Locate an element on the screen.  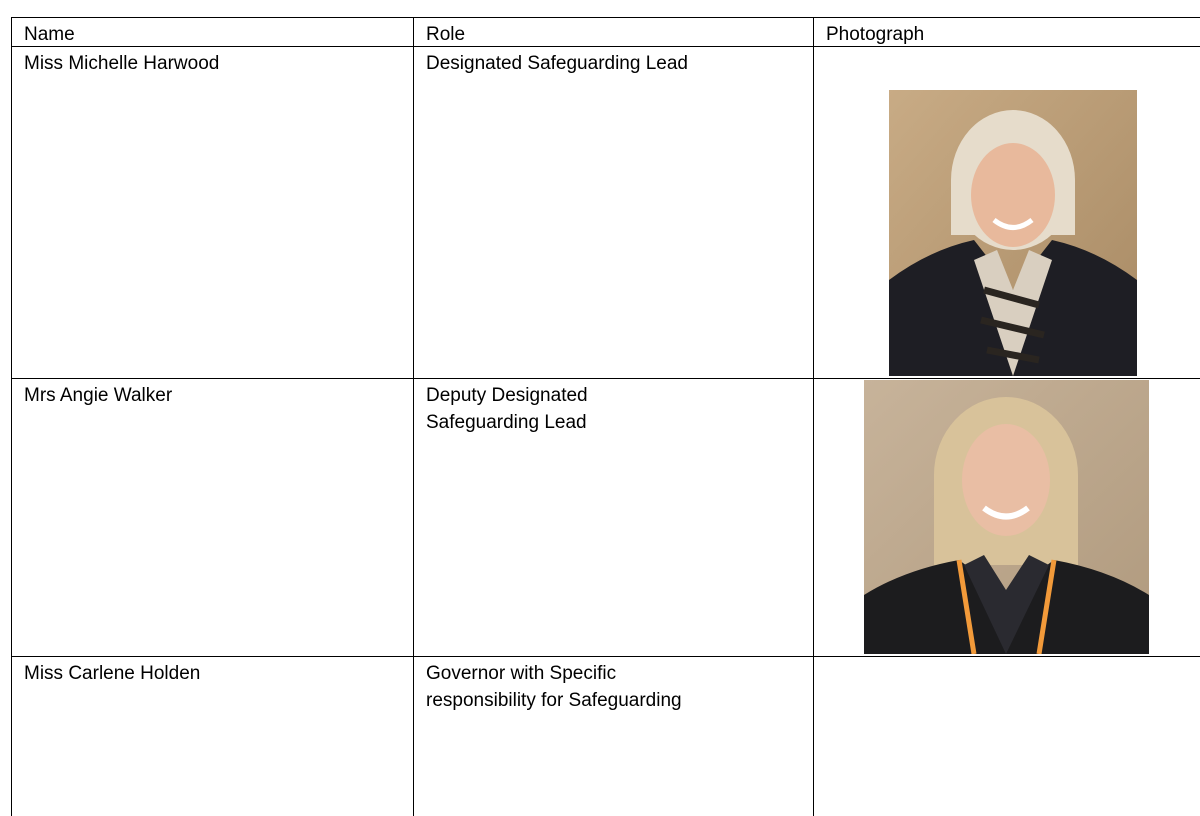
name-text: Mrs Angie Walker is located at coordinates (98, 395).